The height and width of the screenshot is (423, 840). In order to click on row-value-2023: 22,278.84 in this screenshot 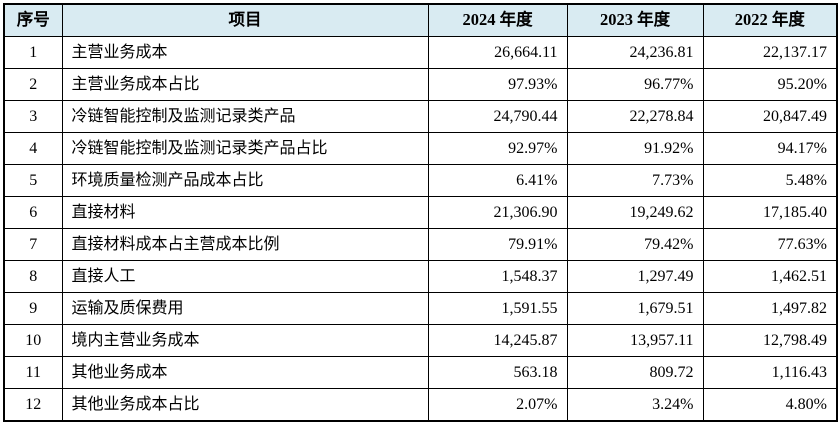, I will do `click(635, 116)`.